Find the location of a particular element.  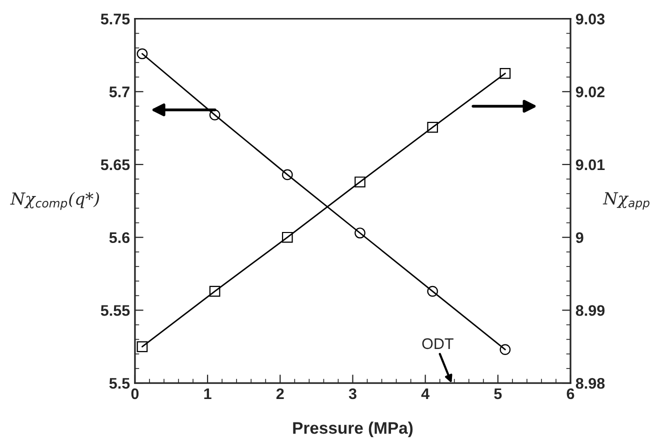

y-axis-title: Nχ$_{comp}$(q*) is located at coordinates (55, 201).